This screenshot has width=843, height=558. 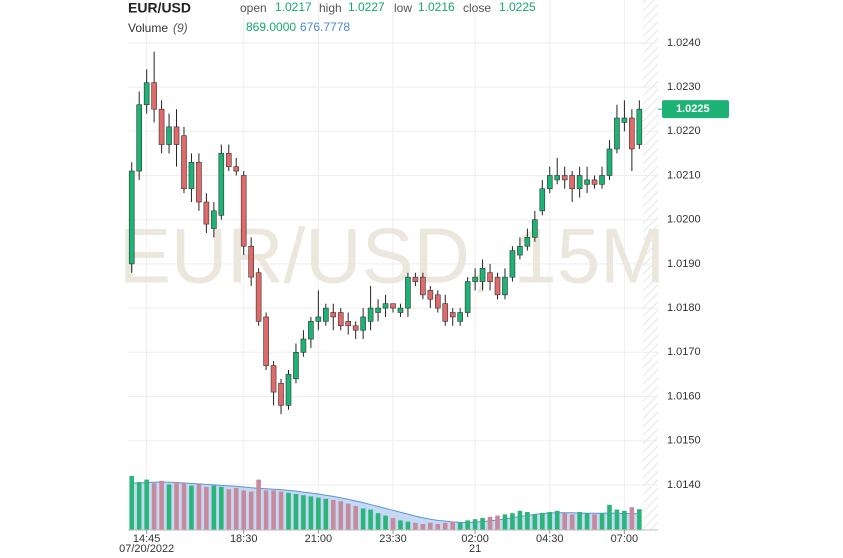 What do you see at coordinates (517, 7) in the screenshot?
I see `close-value: 1.0225` at bounding box center [517, 7].